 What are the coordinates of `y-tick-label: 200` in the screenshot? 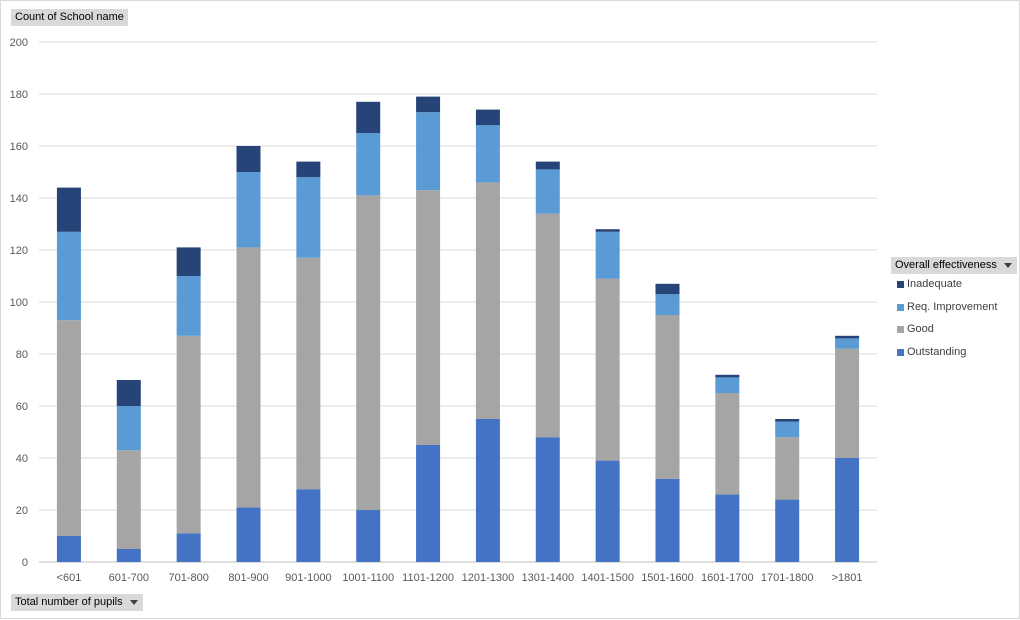 It's located at (19, 43).